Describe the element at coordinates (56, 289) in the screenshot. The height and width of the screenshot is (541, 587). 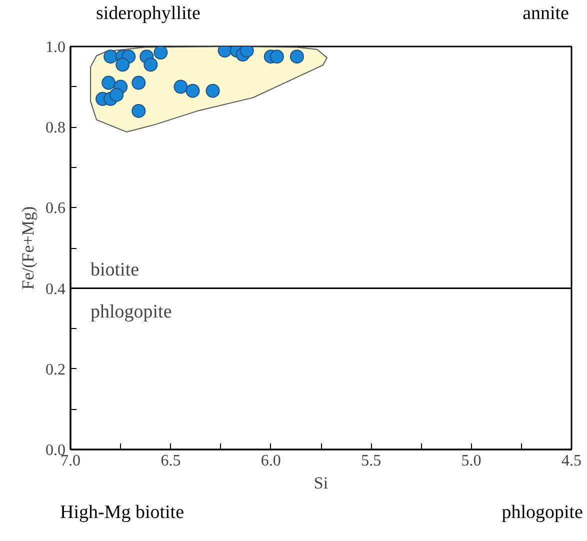
I see `y-tick-label: 0.4` at that location.